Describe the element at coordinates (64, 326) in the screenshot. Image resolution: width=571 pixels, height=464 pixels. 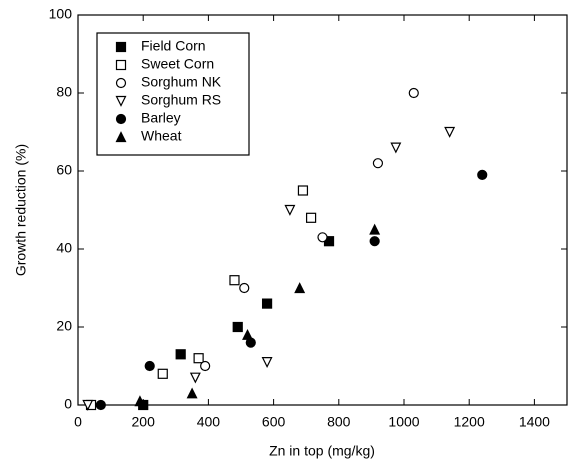
I see `y-tick-label: 20` at that location.